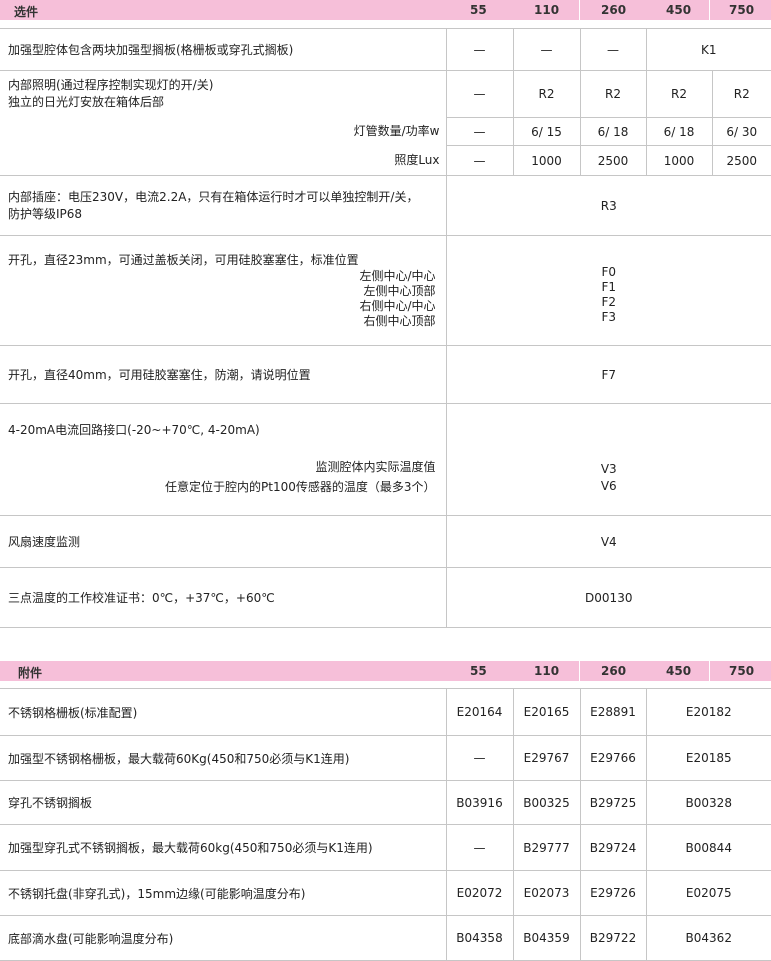 This screenshot has height=961, width=771. Describe the element at coordinates (223, 803) in the screenshot. I see `row-label: 穿孔不锈钢搁板` at that location.